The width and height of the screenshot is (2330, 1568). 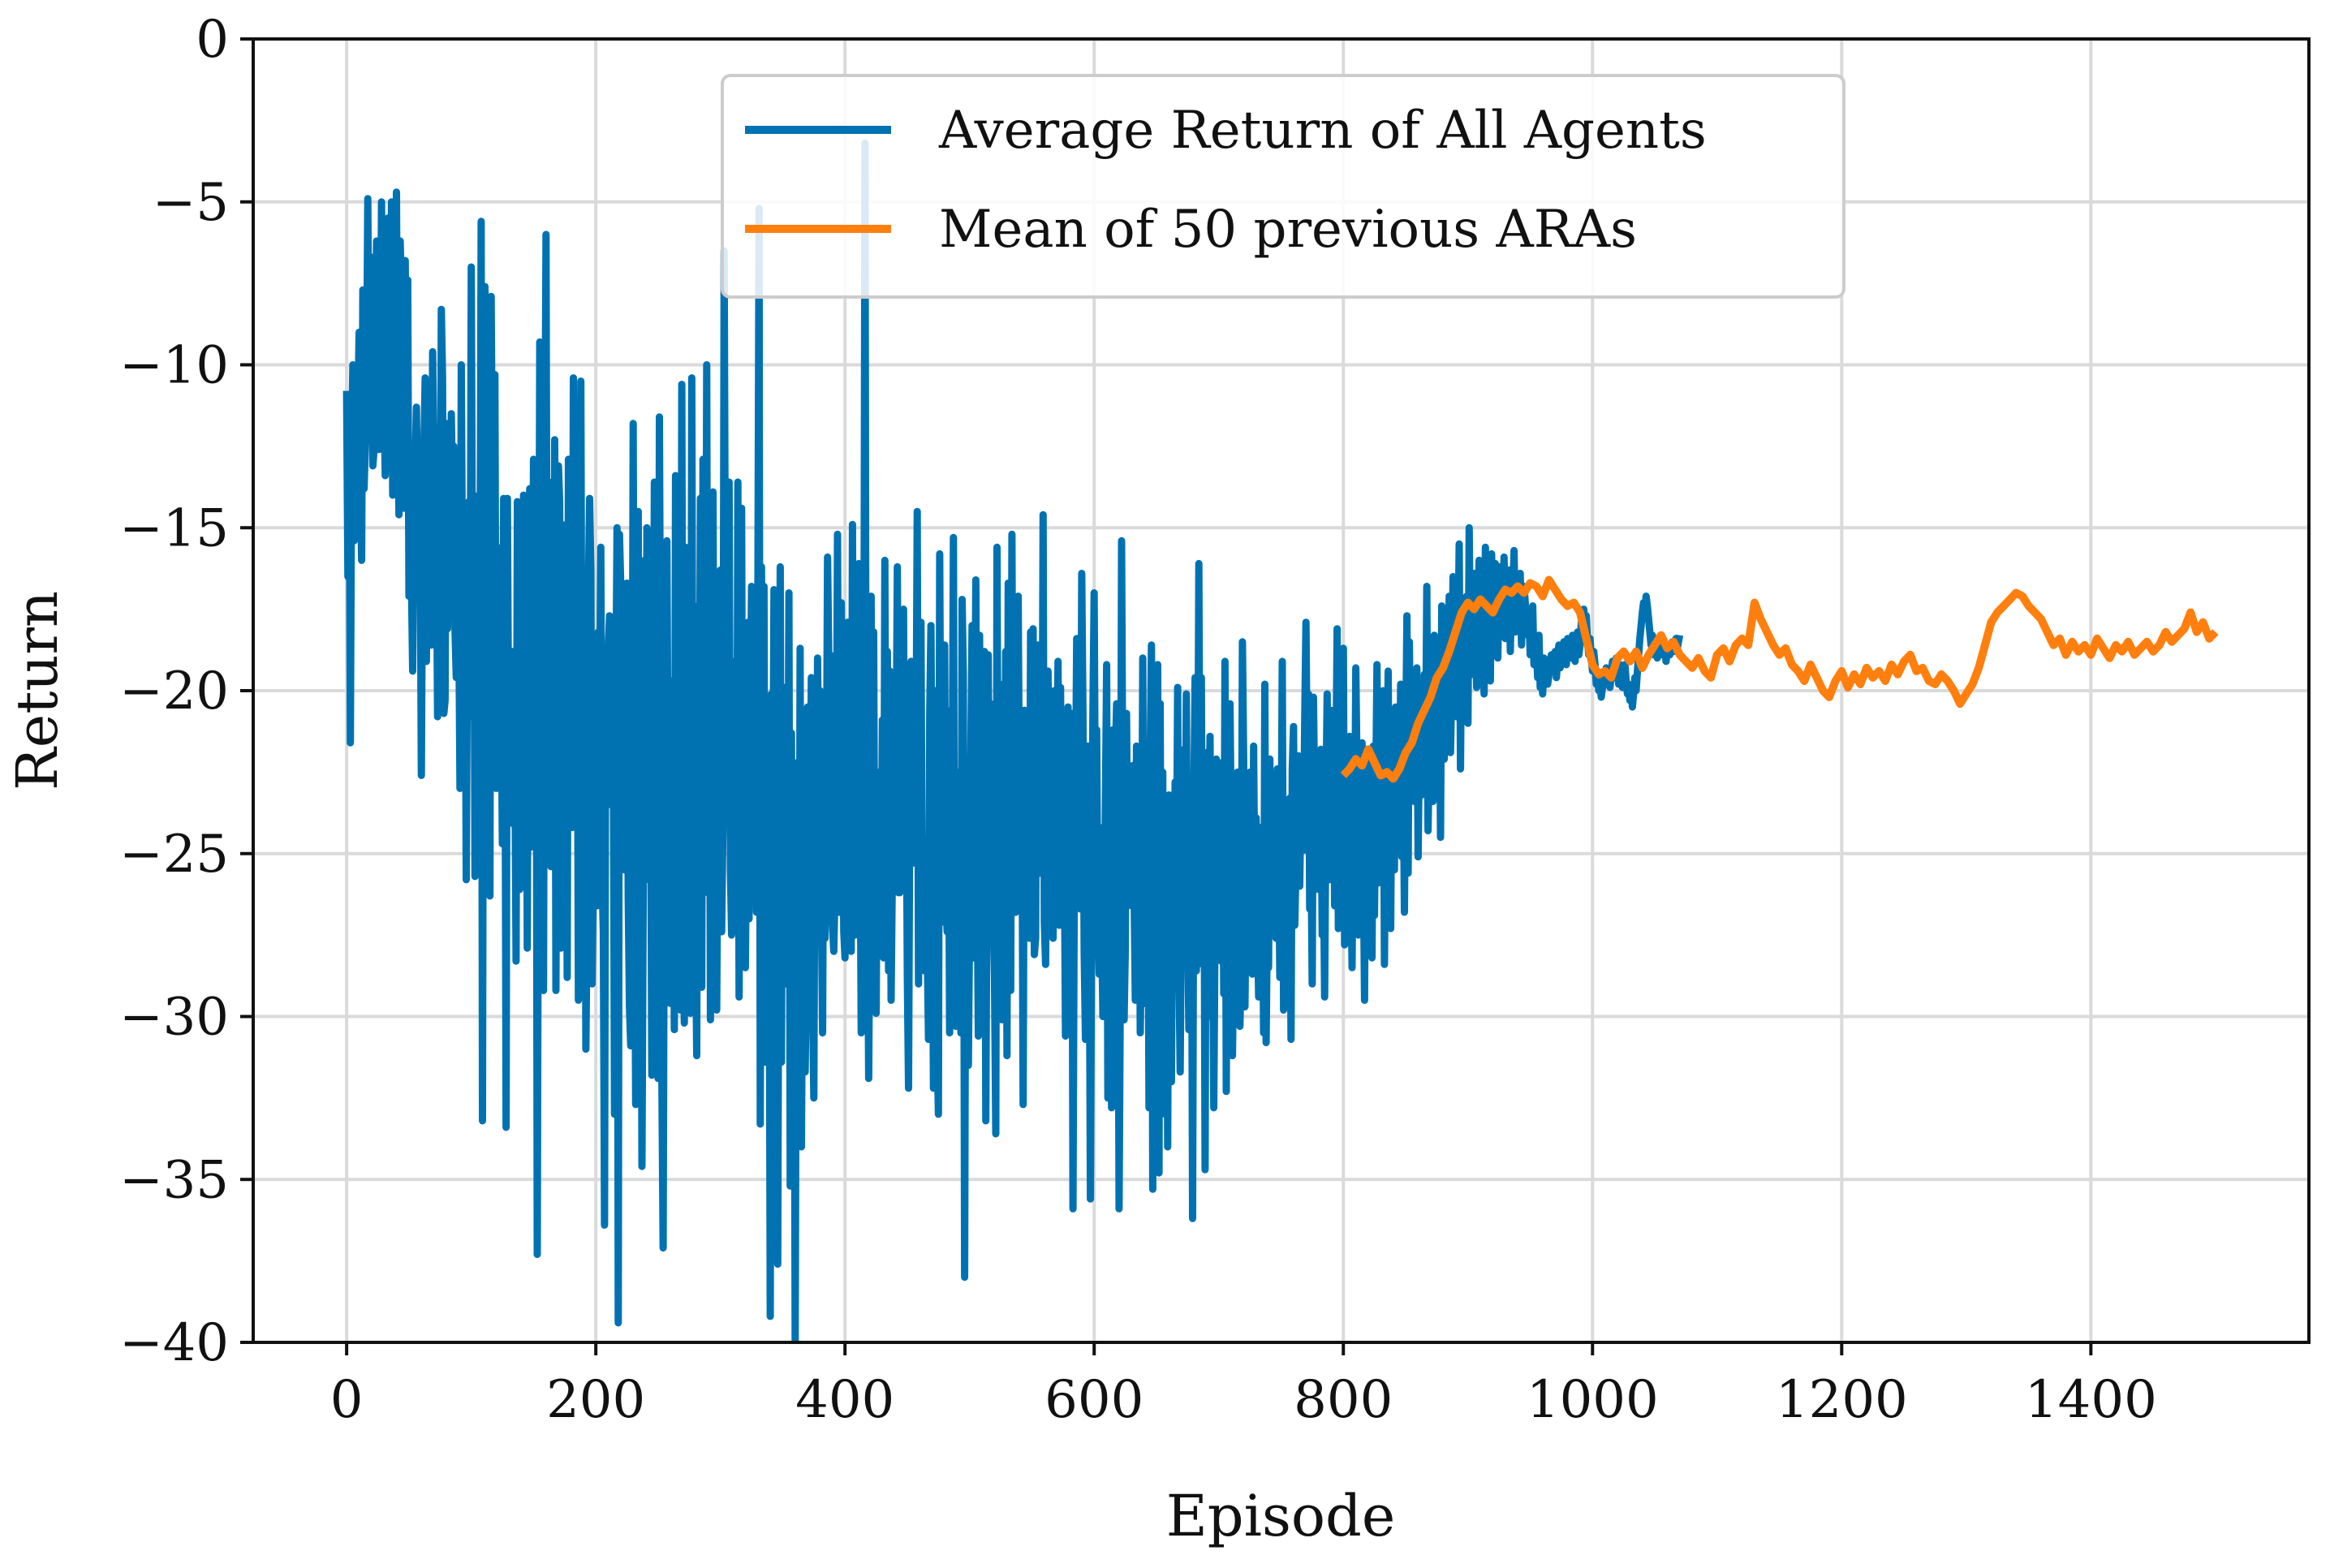 I want to click on x-tick-label: 1000, so click(x=1593, y=1400).